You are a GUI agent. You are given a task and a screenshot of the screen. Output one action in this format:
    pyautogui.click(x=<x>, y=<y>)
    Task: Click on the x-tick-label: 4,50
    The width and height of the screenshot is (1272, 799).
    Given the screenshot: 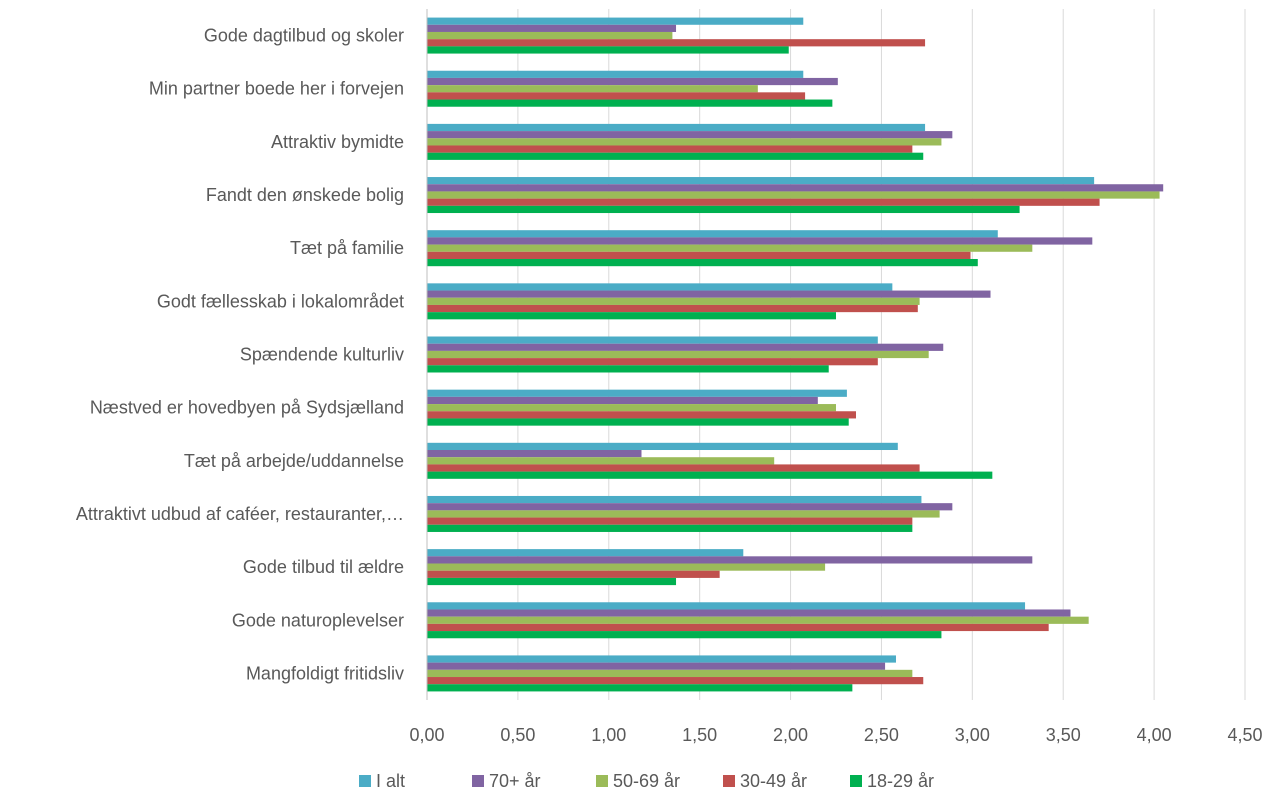 What is the action you would take?
    pyautogui.click(x=1244, y=735)
    